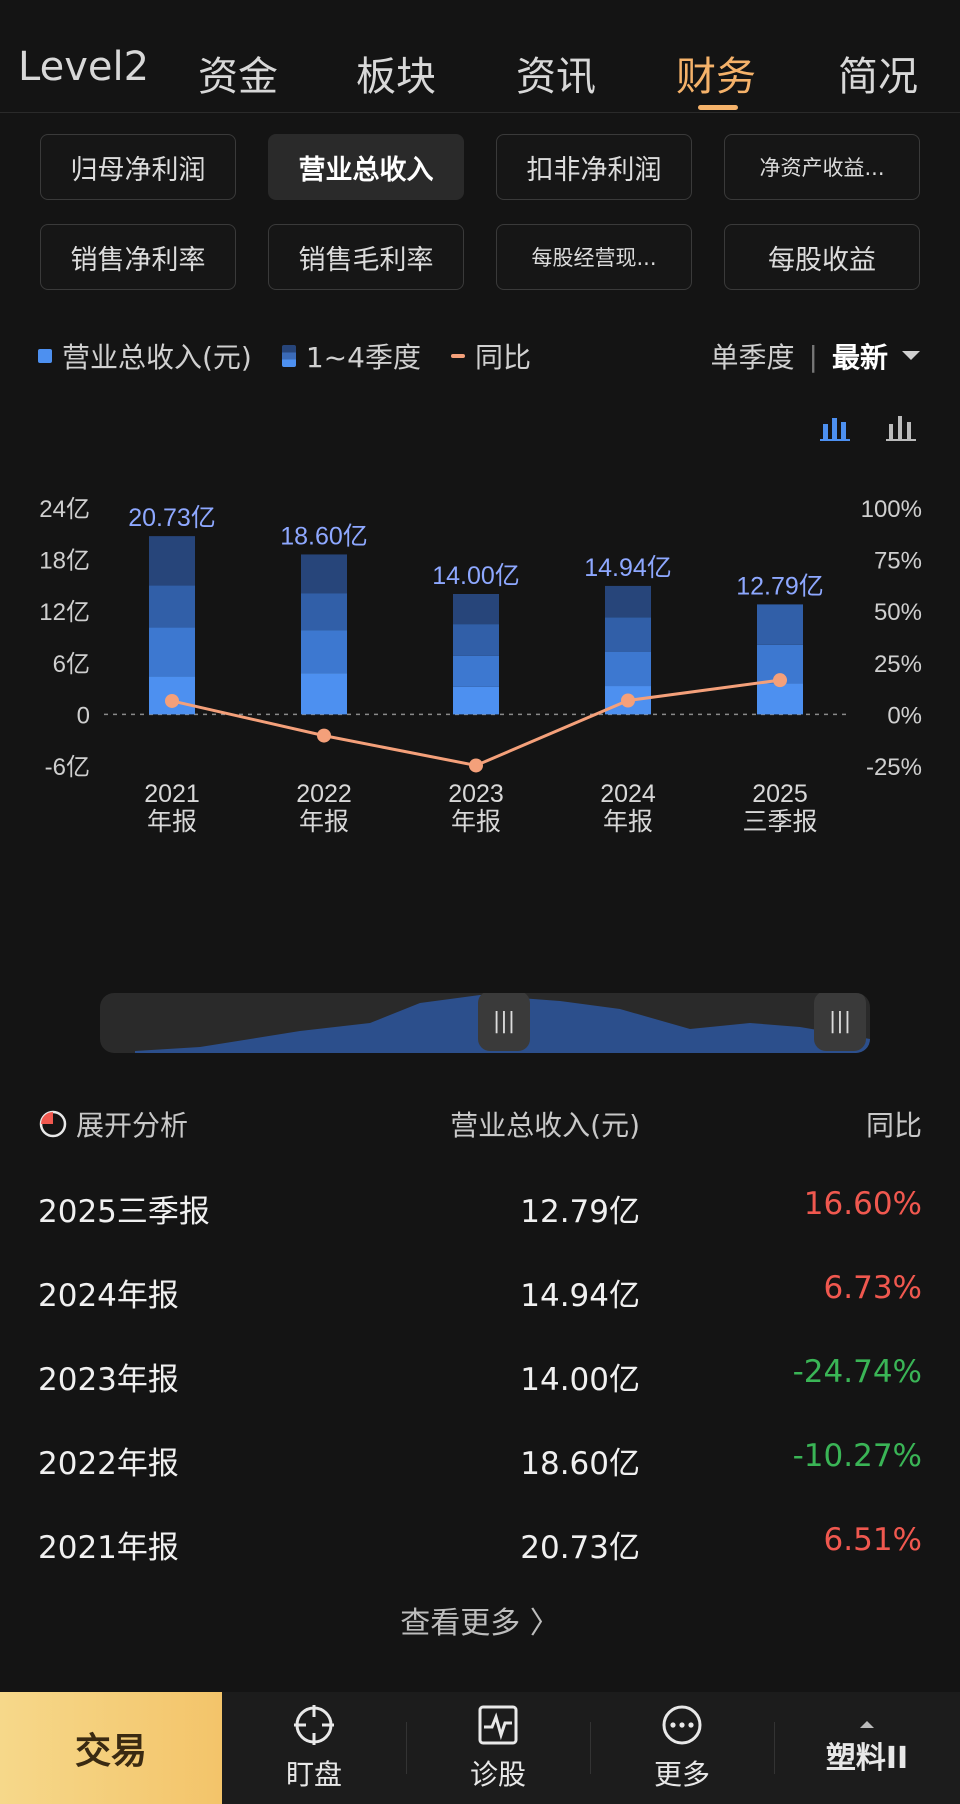 The width and height of the screenshot is (960, 1804). Describe the element at coordinates (898, 561) in the screenshot. I see `right-axis-tick: 75%` at that location.